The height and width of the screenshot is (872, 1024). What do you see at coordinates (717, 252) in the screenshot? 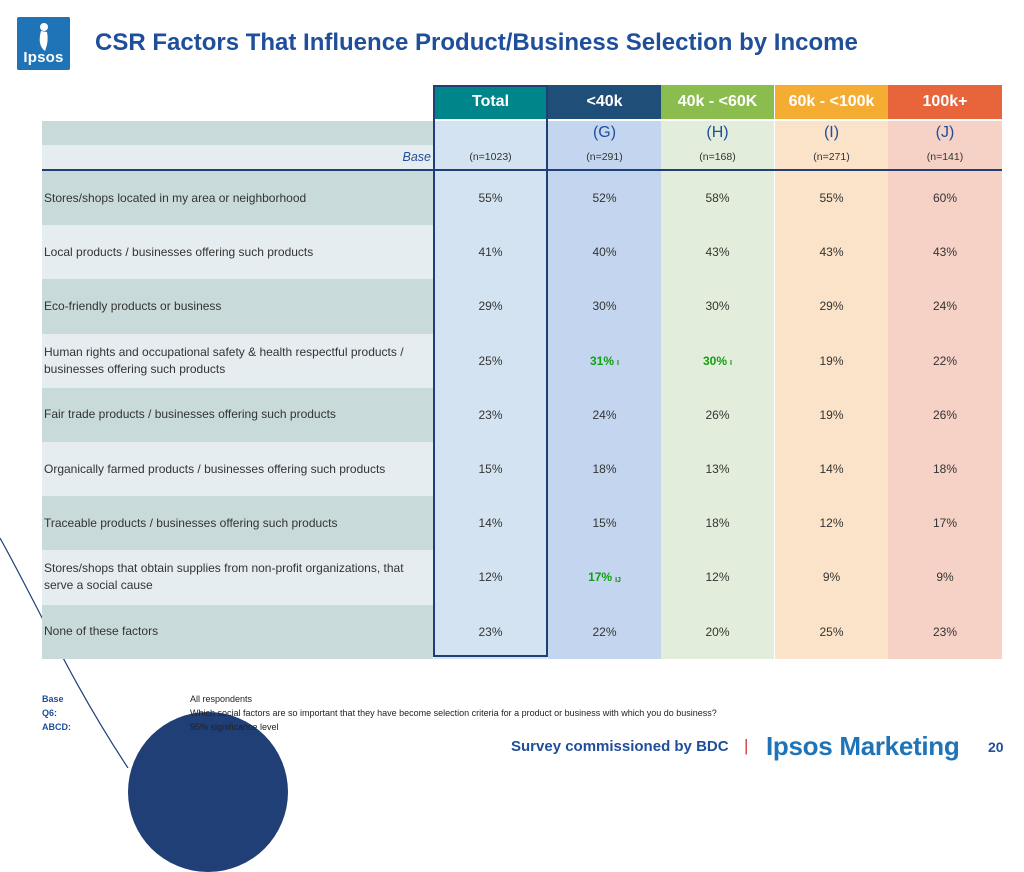
I see `value-cell-h: 43%` at bounding box center [717, 252].